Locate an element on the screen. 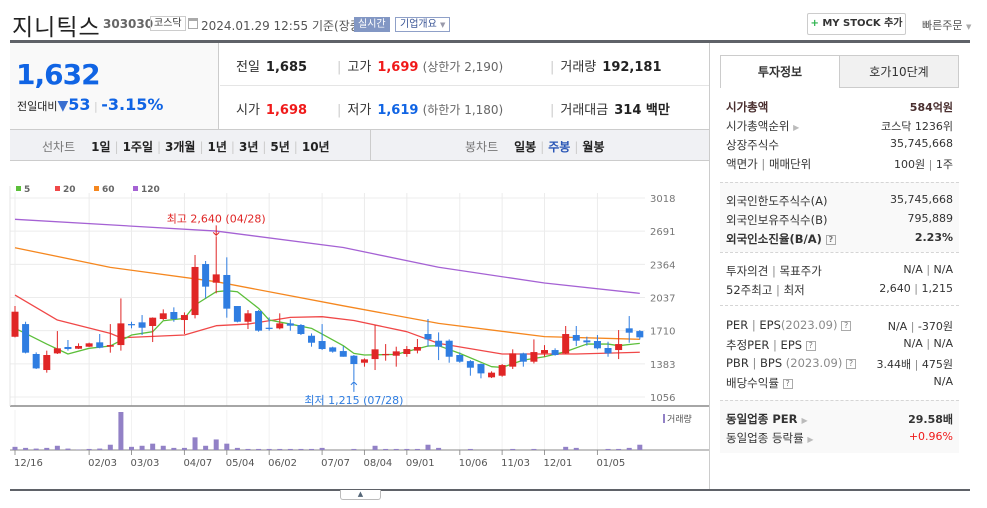  est-per-label: 추정PER is located at coordinates (748, 345).